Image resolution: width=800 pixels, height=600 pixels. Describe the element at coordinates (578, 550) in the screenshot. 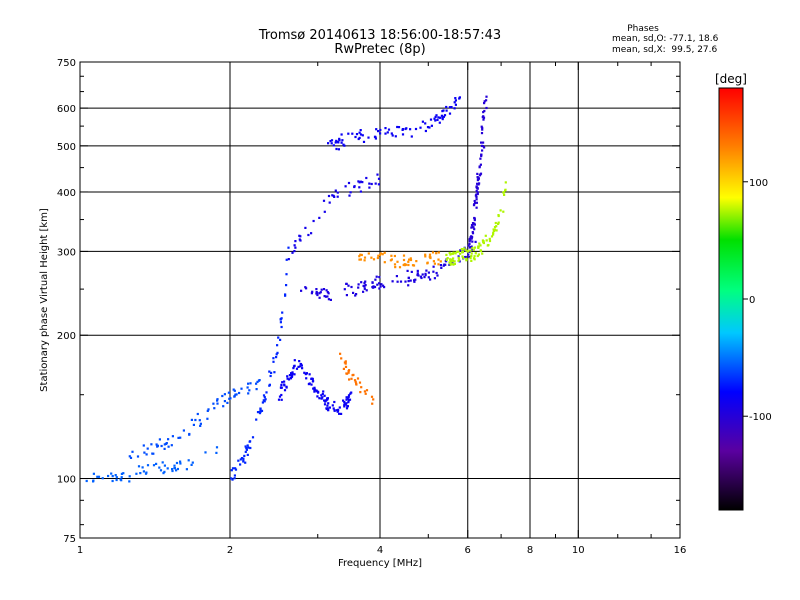

I see `x-tick-label: 10` at that location.